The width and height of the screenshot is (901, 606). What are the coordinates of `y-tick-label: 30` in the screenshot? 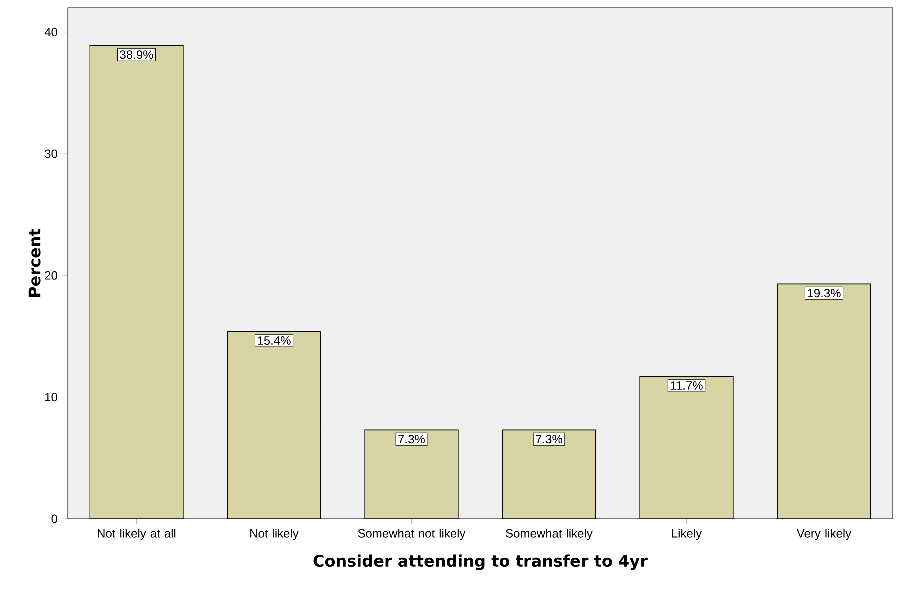 It's located at (51, 154).